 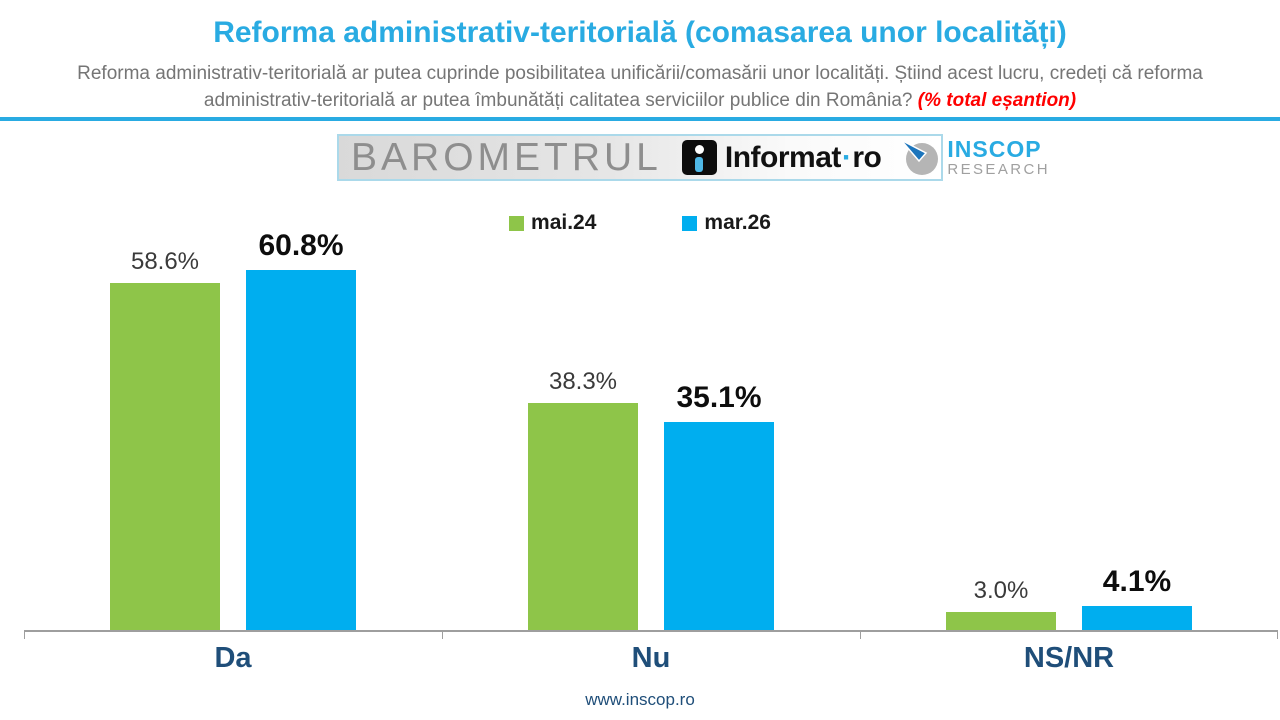 I want to click on legend-item: mar.26, so click(x=726, y=223).